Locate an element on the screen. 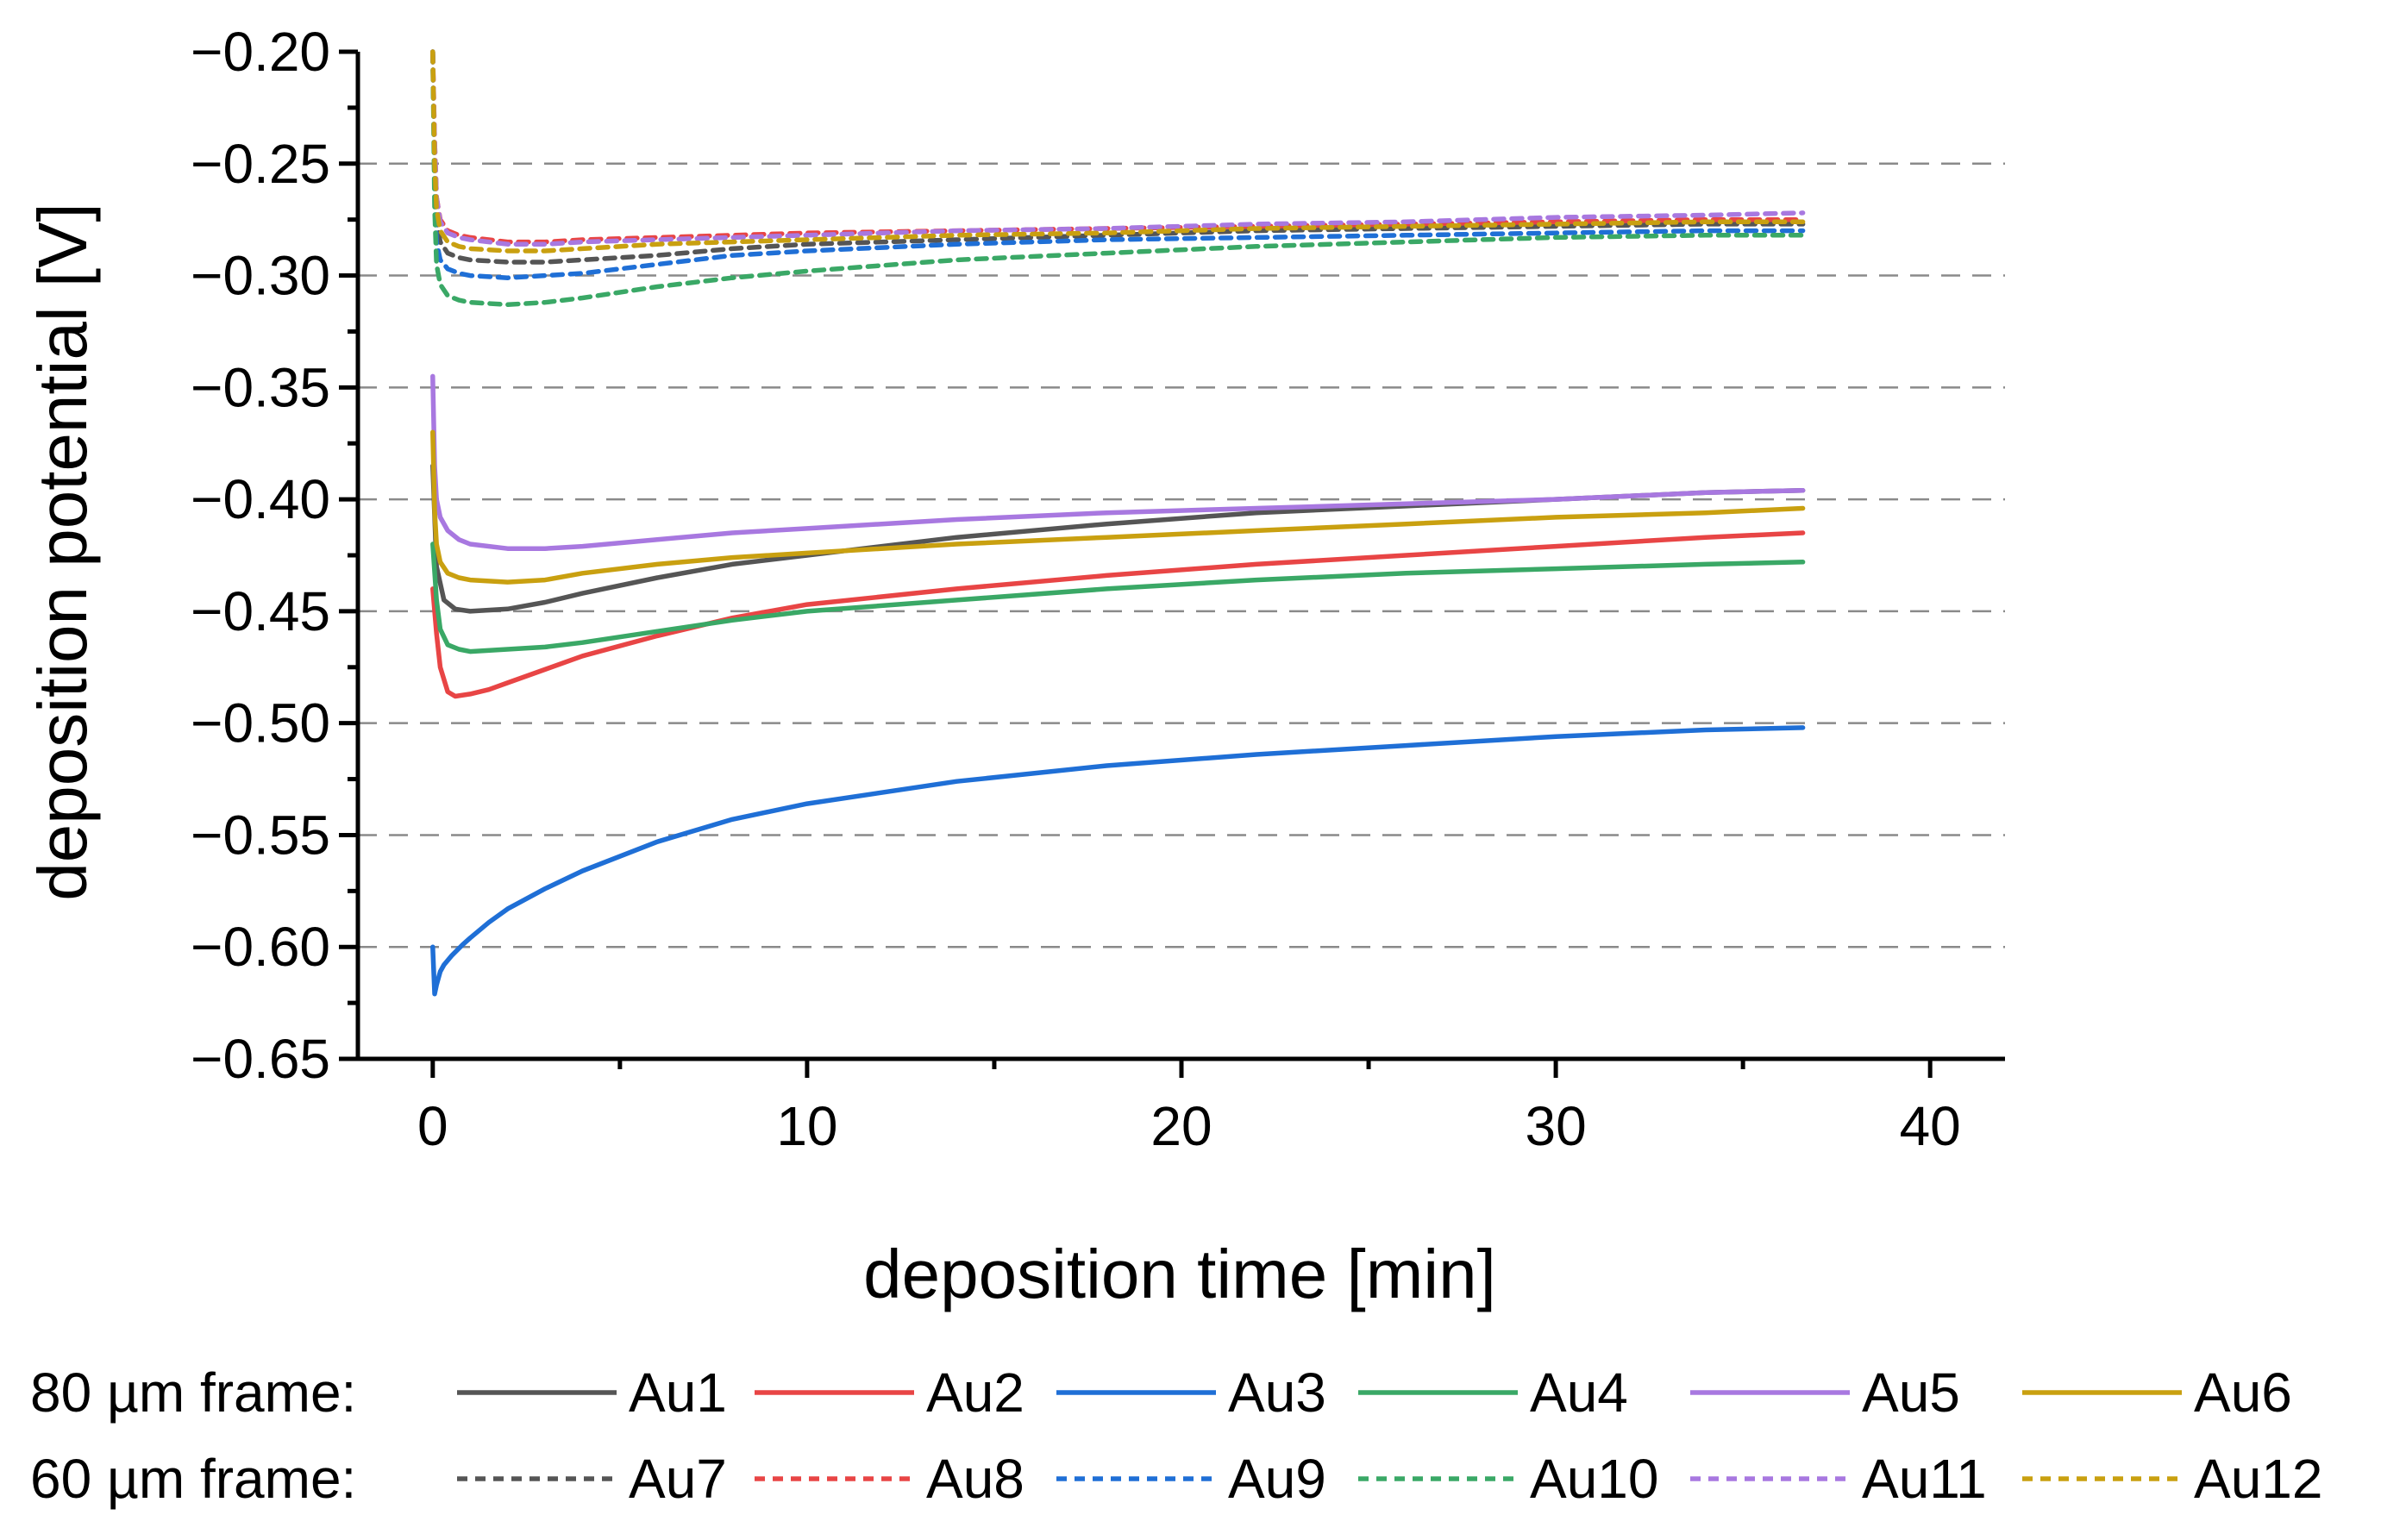 This screenshot has width=2381, height=1540. legend-label-au5: Au5 is located at coordinates (1911, 1393).